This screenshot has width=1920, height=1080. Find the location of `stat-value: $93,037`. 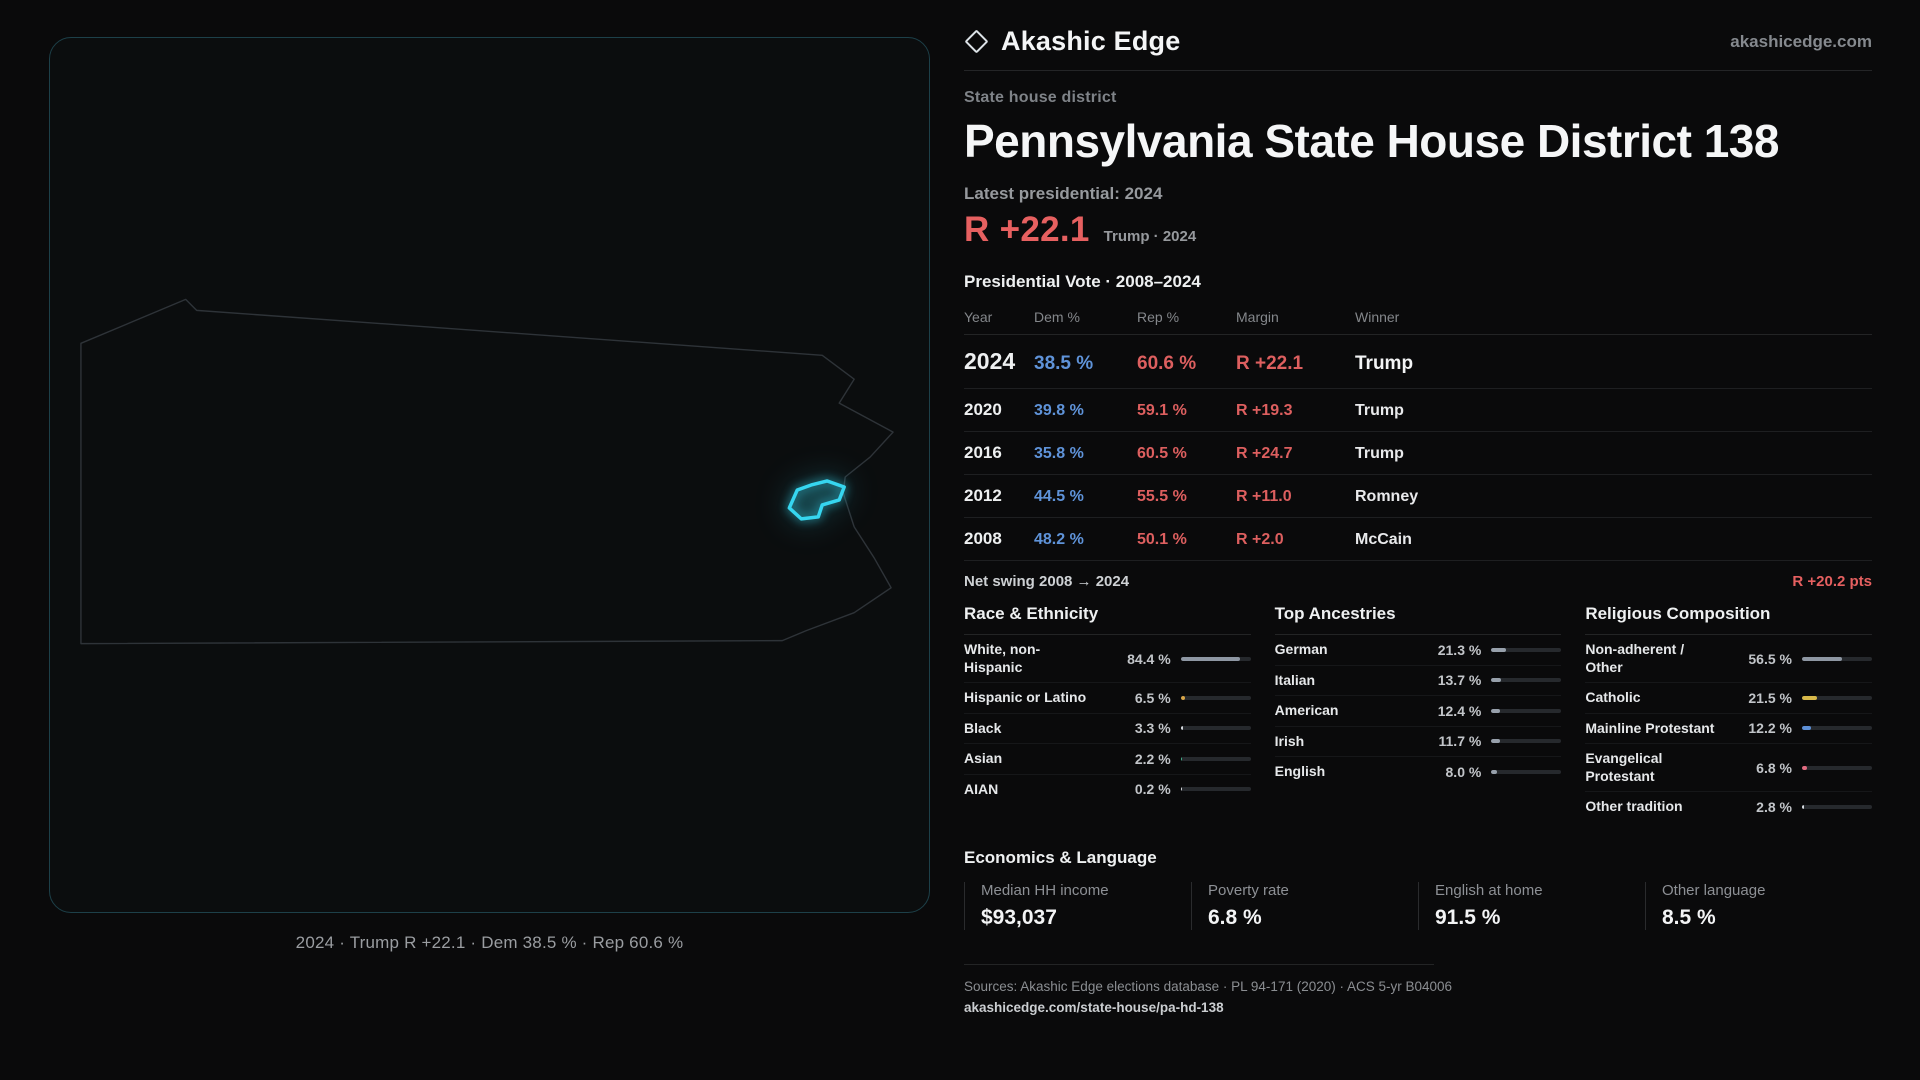

stat-value: $93,037 is located at coordinates (1019, 917).